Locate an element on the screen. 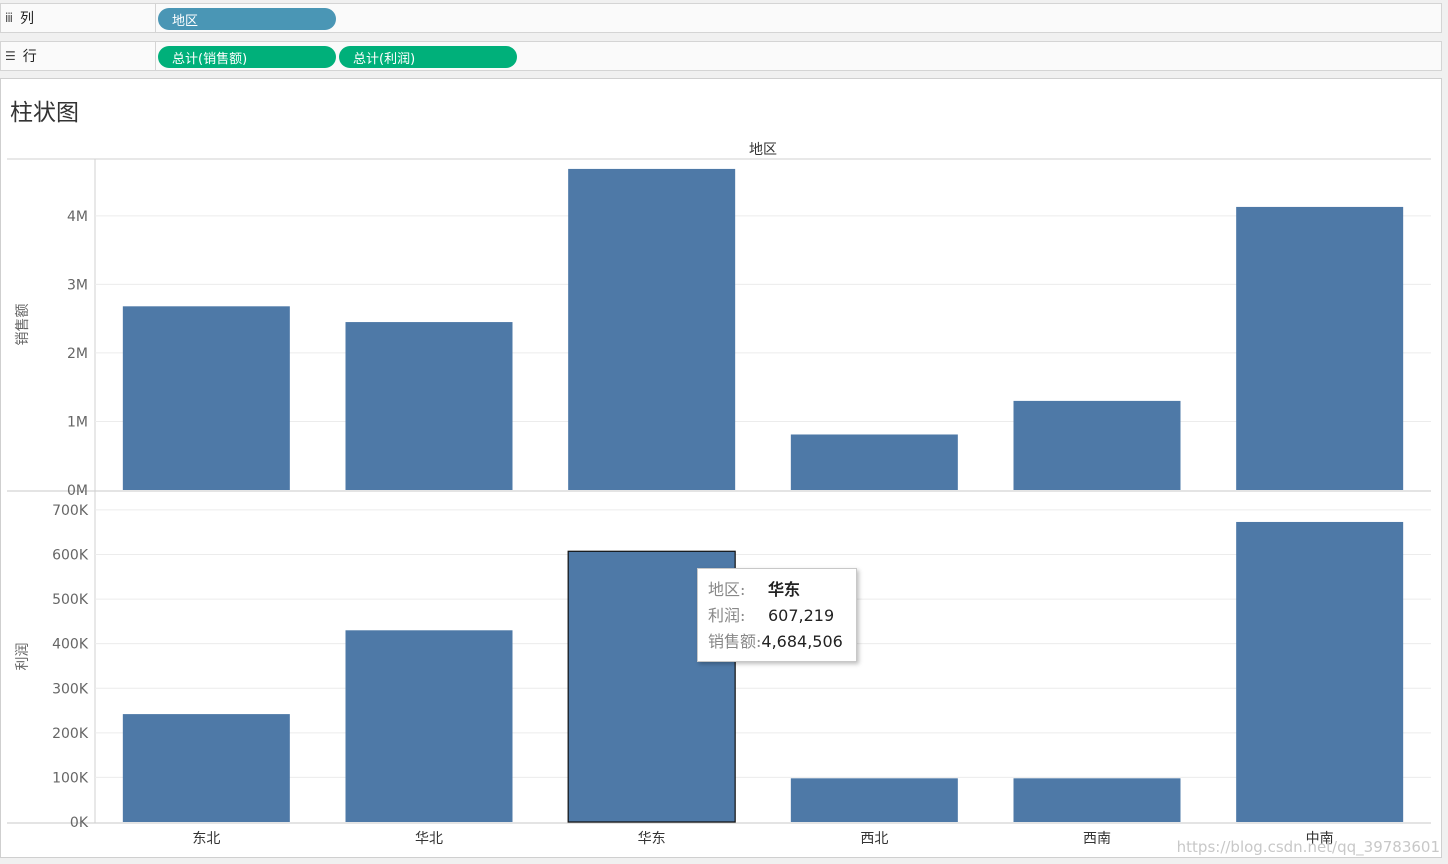 This screenshot has width=1448, height=864. rows-icon: ☰ is located at coordinates (10, 56).